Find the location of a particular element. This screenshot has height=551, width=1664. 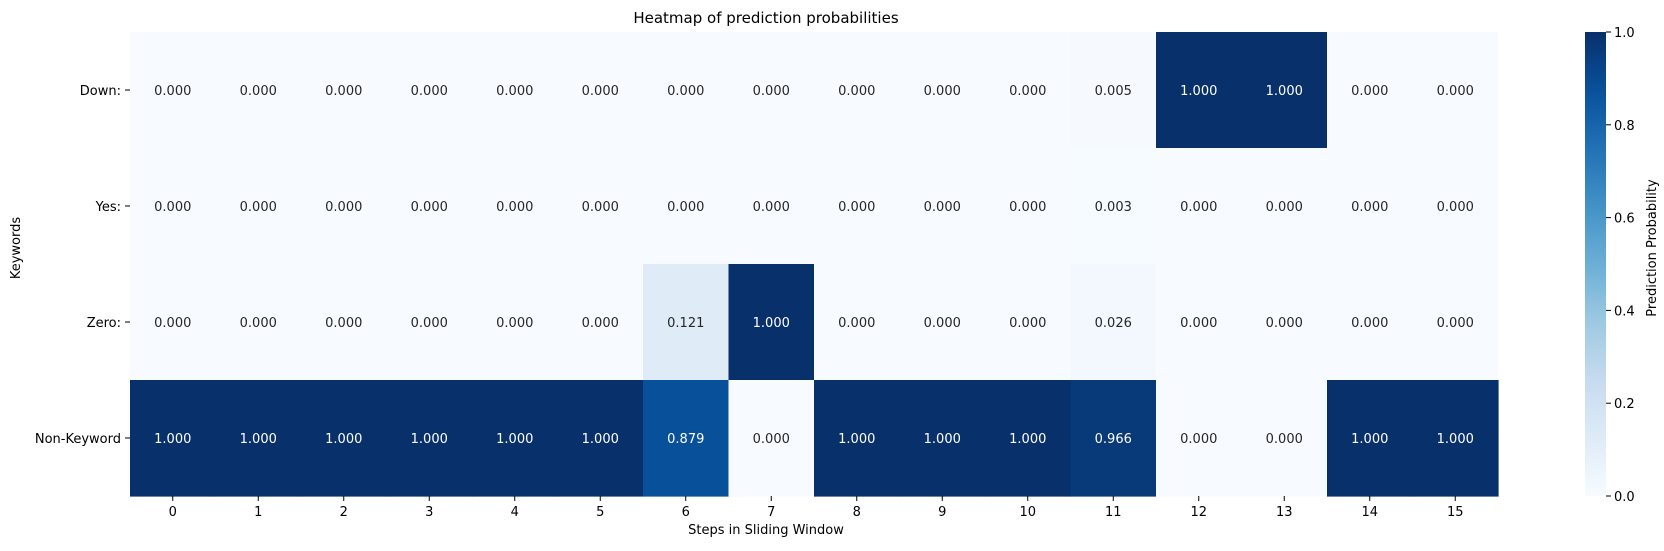

y-tick-label: Down: is located at coordinates (100, 91).